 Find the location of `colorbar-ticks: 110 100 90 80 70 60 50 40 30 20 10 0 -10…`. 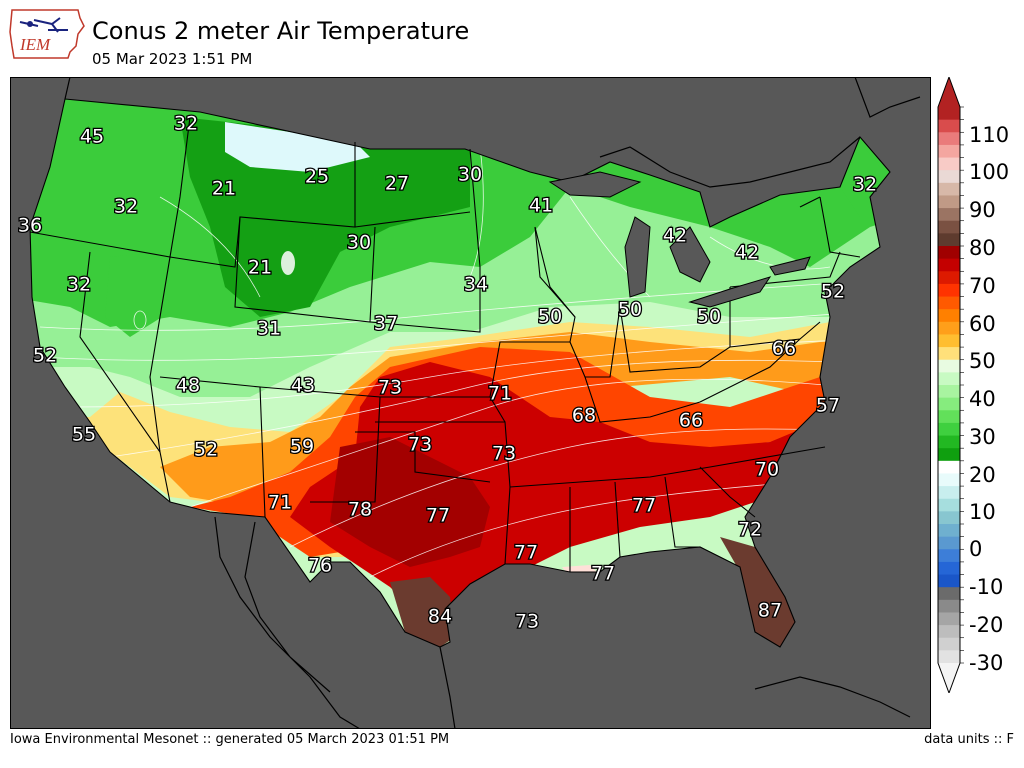

colorbar-ticks: 110 100 90 80 70 60 50 40 30 20 10 0 -10… is located at coordinates (989, 399).